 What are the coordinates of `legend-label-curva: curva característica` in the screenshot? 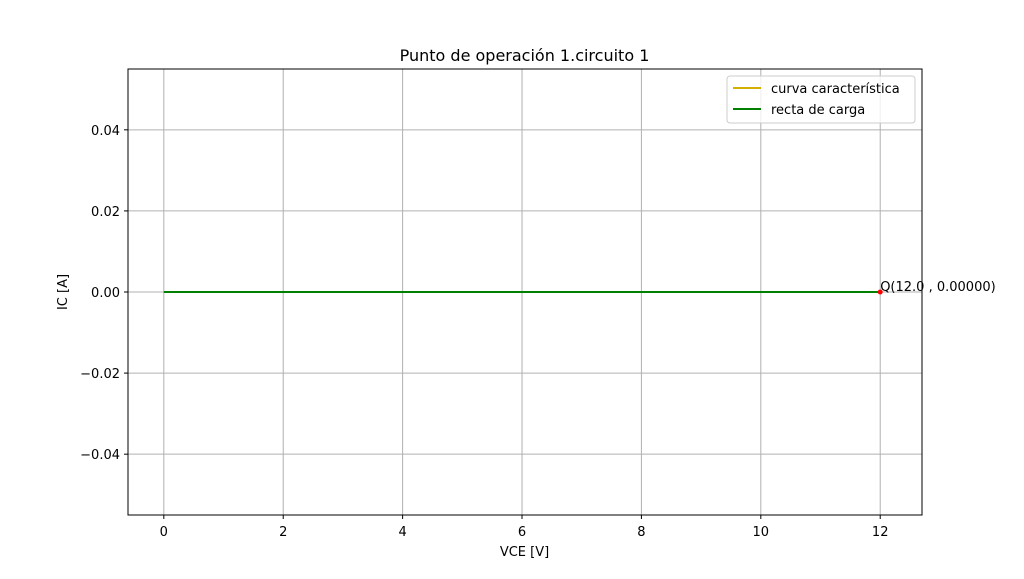 It's located at (835, 89).